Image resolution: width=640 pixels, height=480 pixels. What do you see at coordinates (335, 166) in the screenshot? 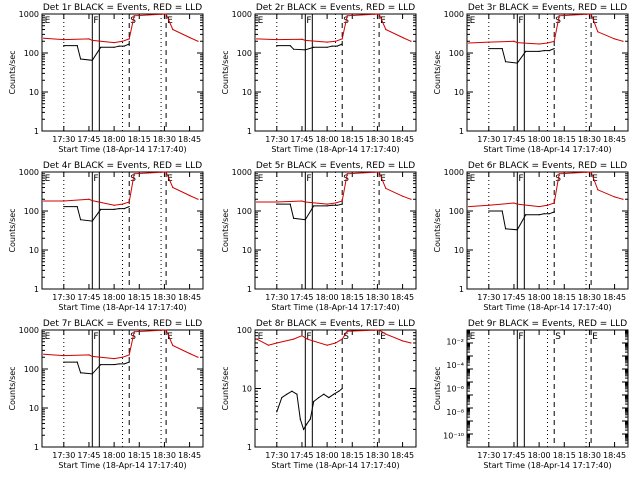
I see `panel-title: Det 5r BLACK = Events, RED = LLD` at bounding box center [335, 166].